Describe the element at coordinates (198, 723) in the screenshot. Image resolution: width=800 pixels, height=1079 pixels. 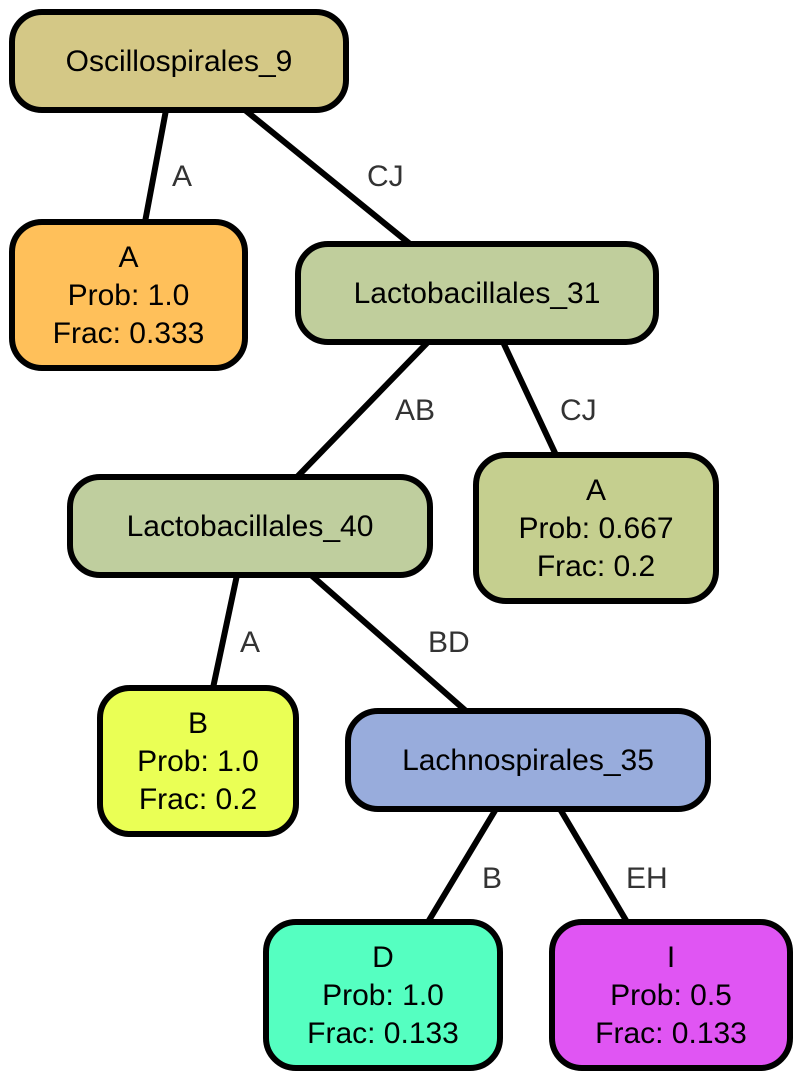
I see `node-title: B` at that location.